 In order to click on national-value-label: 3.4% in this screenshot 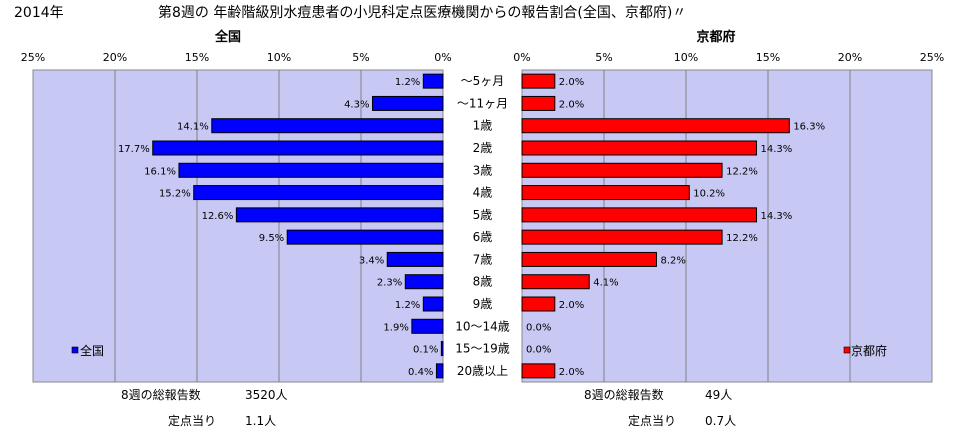, I will do `click(371, 260)`.